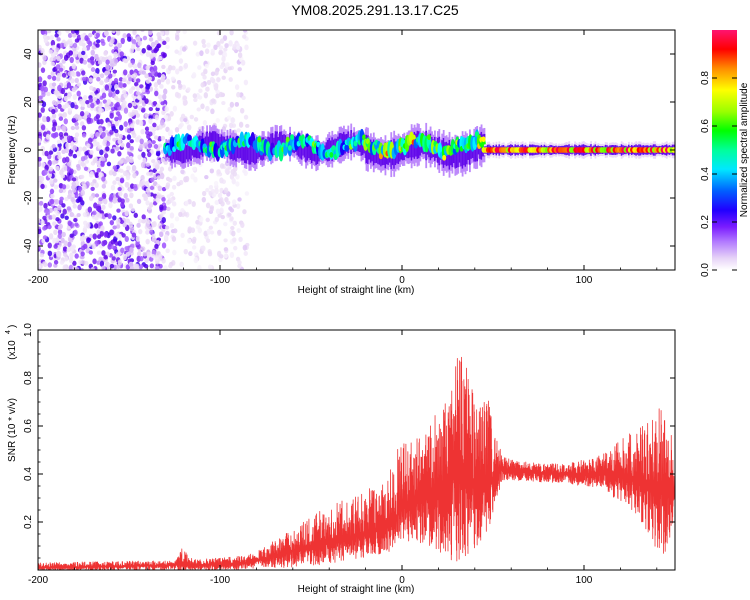  What do you see at coordinates (12, 326) in the screenshot?
I see `snr-multiplier-close: )` at bounding box center [12, 326].